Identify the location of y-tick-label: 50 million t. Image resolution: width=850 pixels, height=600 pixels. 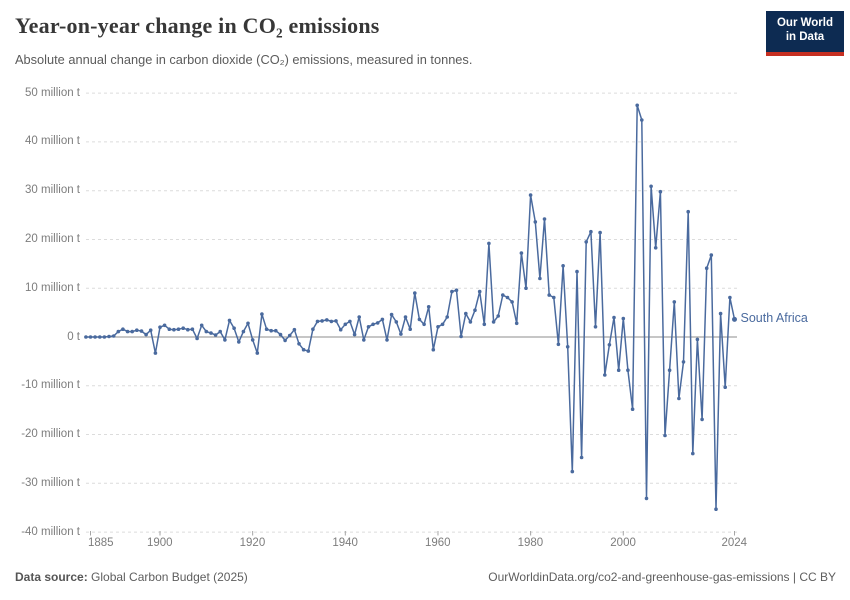
(52, 92).